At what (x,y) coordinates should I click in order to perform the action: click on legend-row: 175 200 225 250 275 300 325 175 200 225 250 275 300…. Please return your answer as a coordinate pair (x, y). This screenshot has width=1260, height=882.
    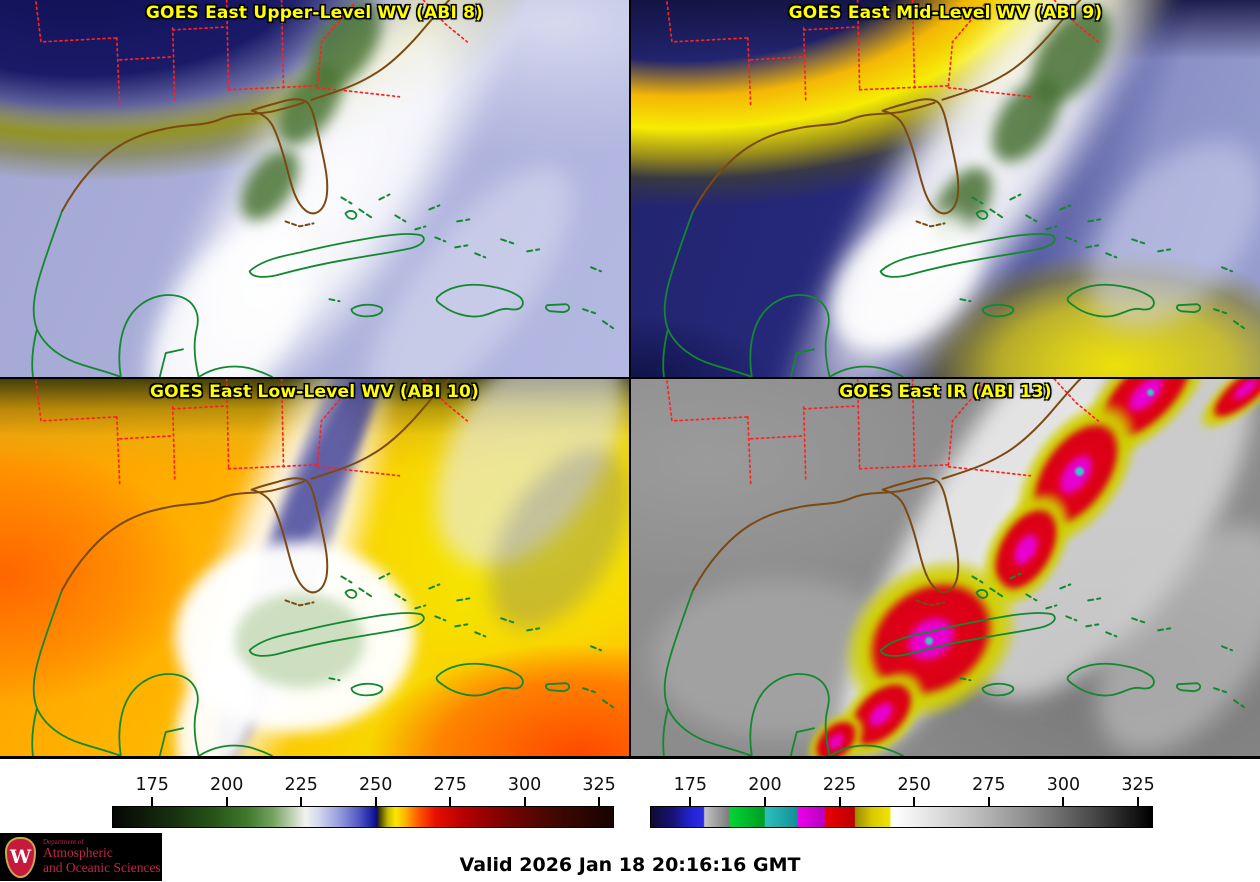
    Looking at the image, I should click on (630, 796).